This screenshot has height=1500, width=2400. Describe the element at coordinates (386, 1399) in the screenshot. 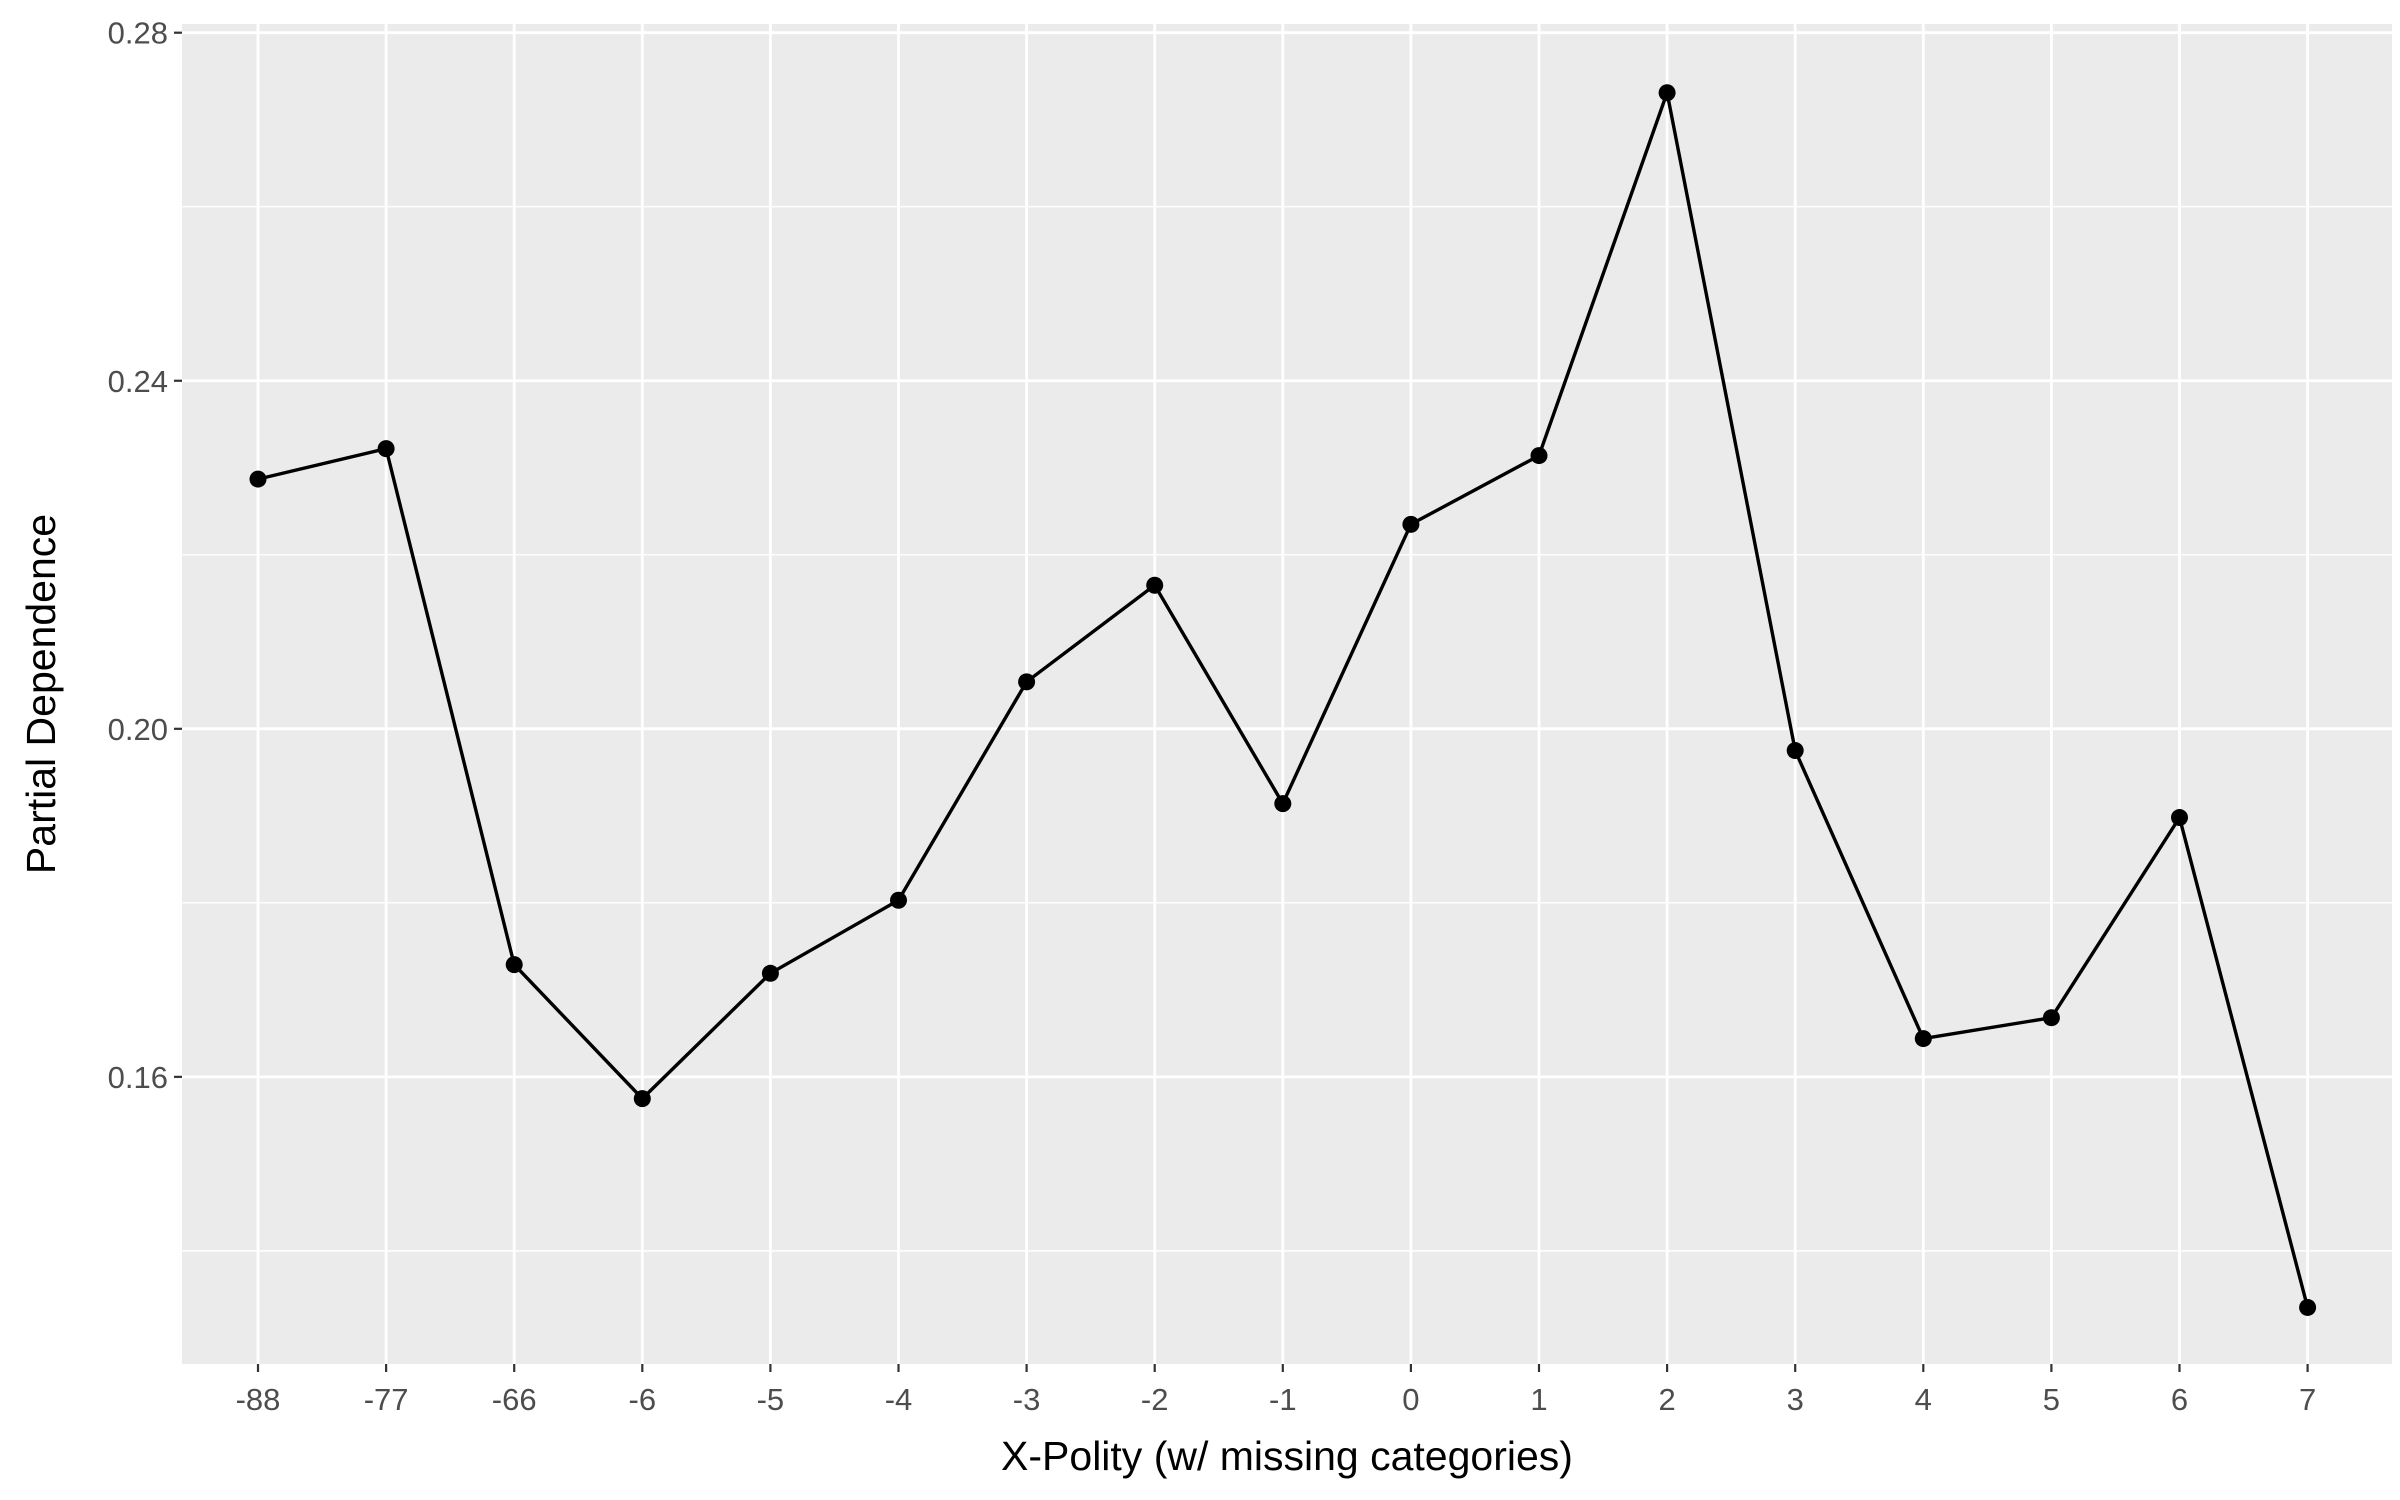

I see `x-tick-label: -77` at that location.